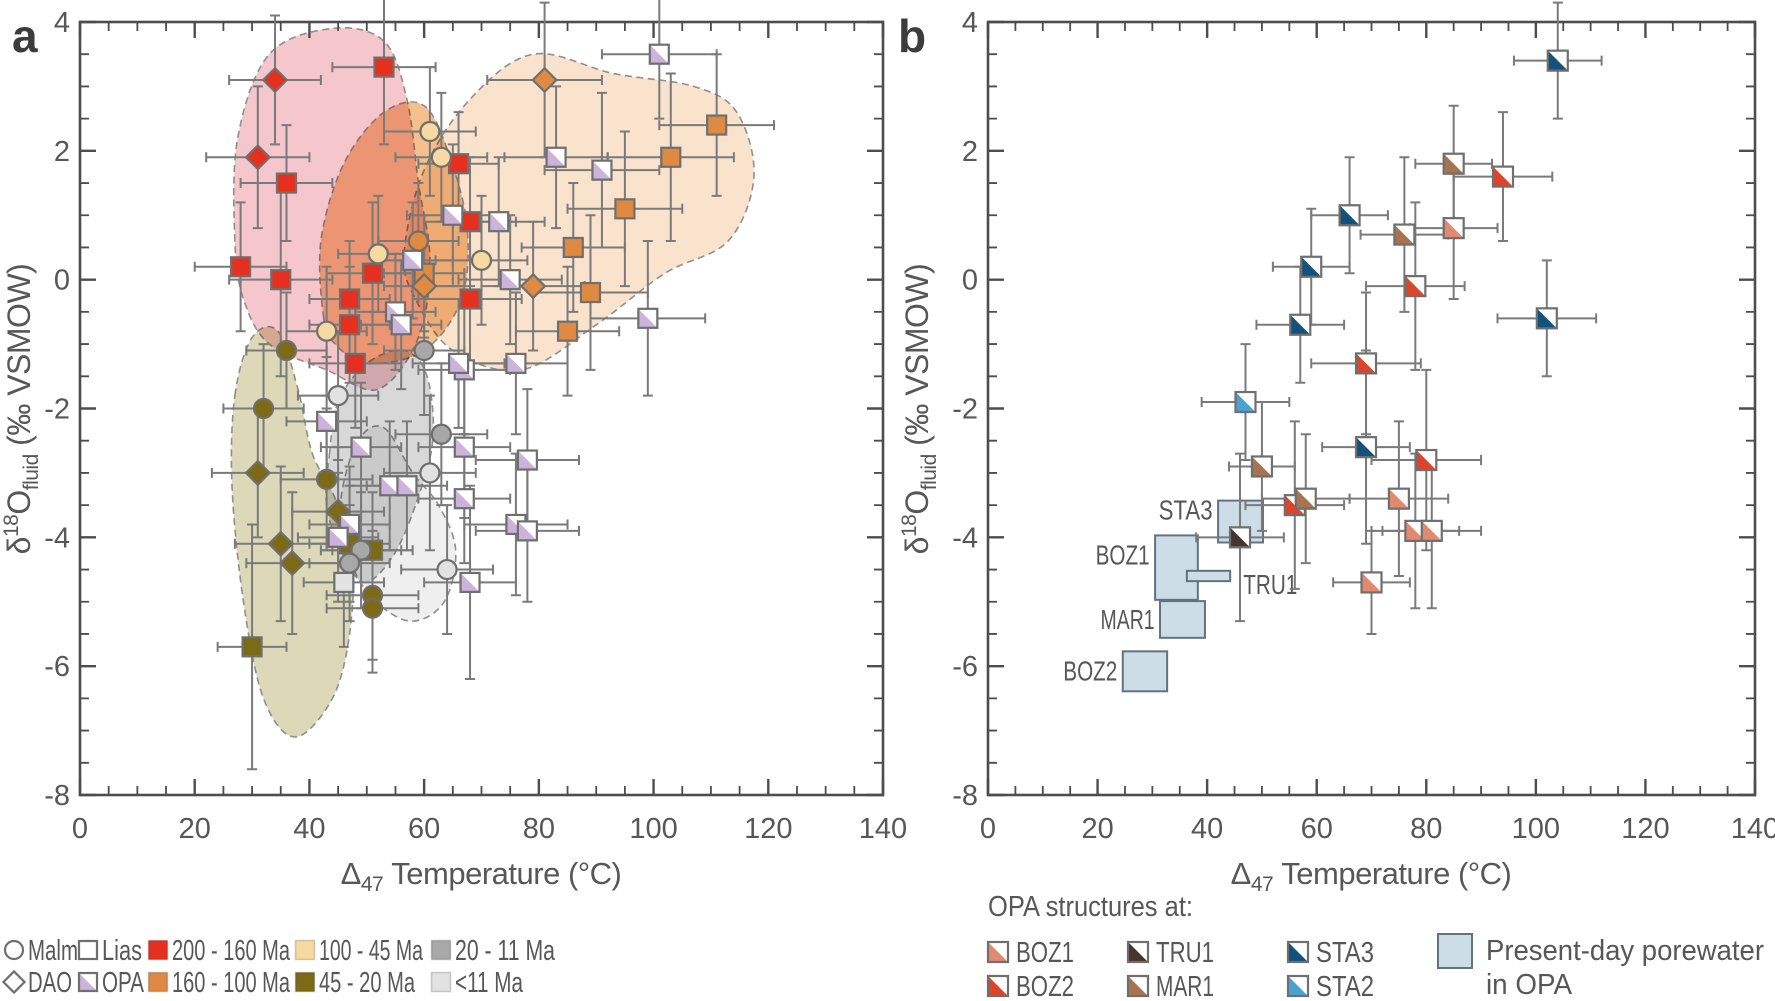 This screenshot has width=1775, height=1001. I want to click on data-point-boz2-fill, so click(1415, 286).